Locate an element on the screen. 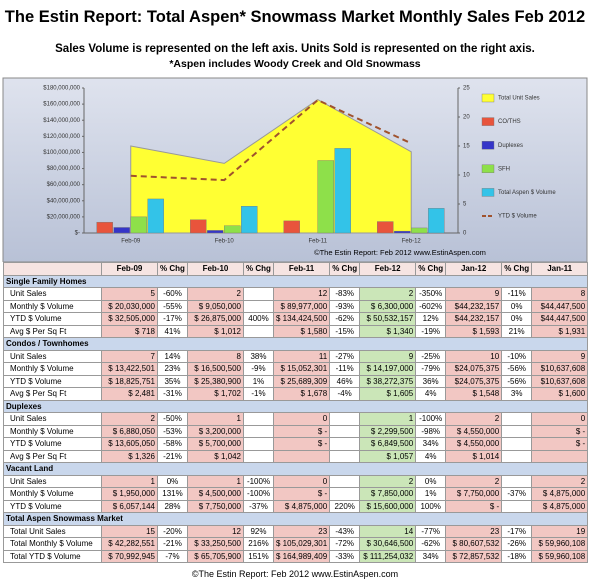 The height and width of the screenshot is (584, 590). table-cell: $ 1,605 is located at coordinates (388, 394).